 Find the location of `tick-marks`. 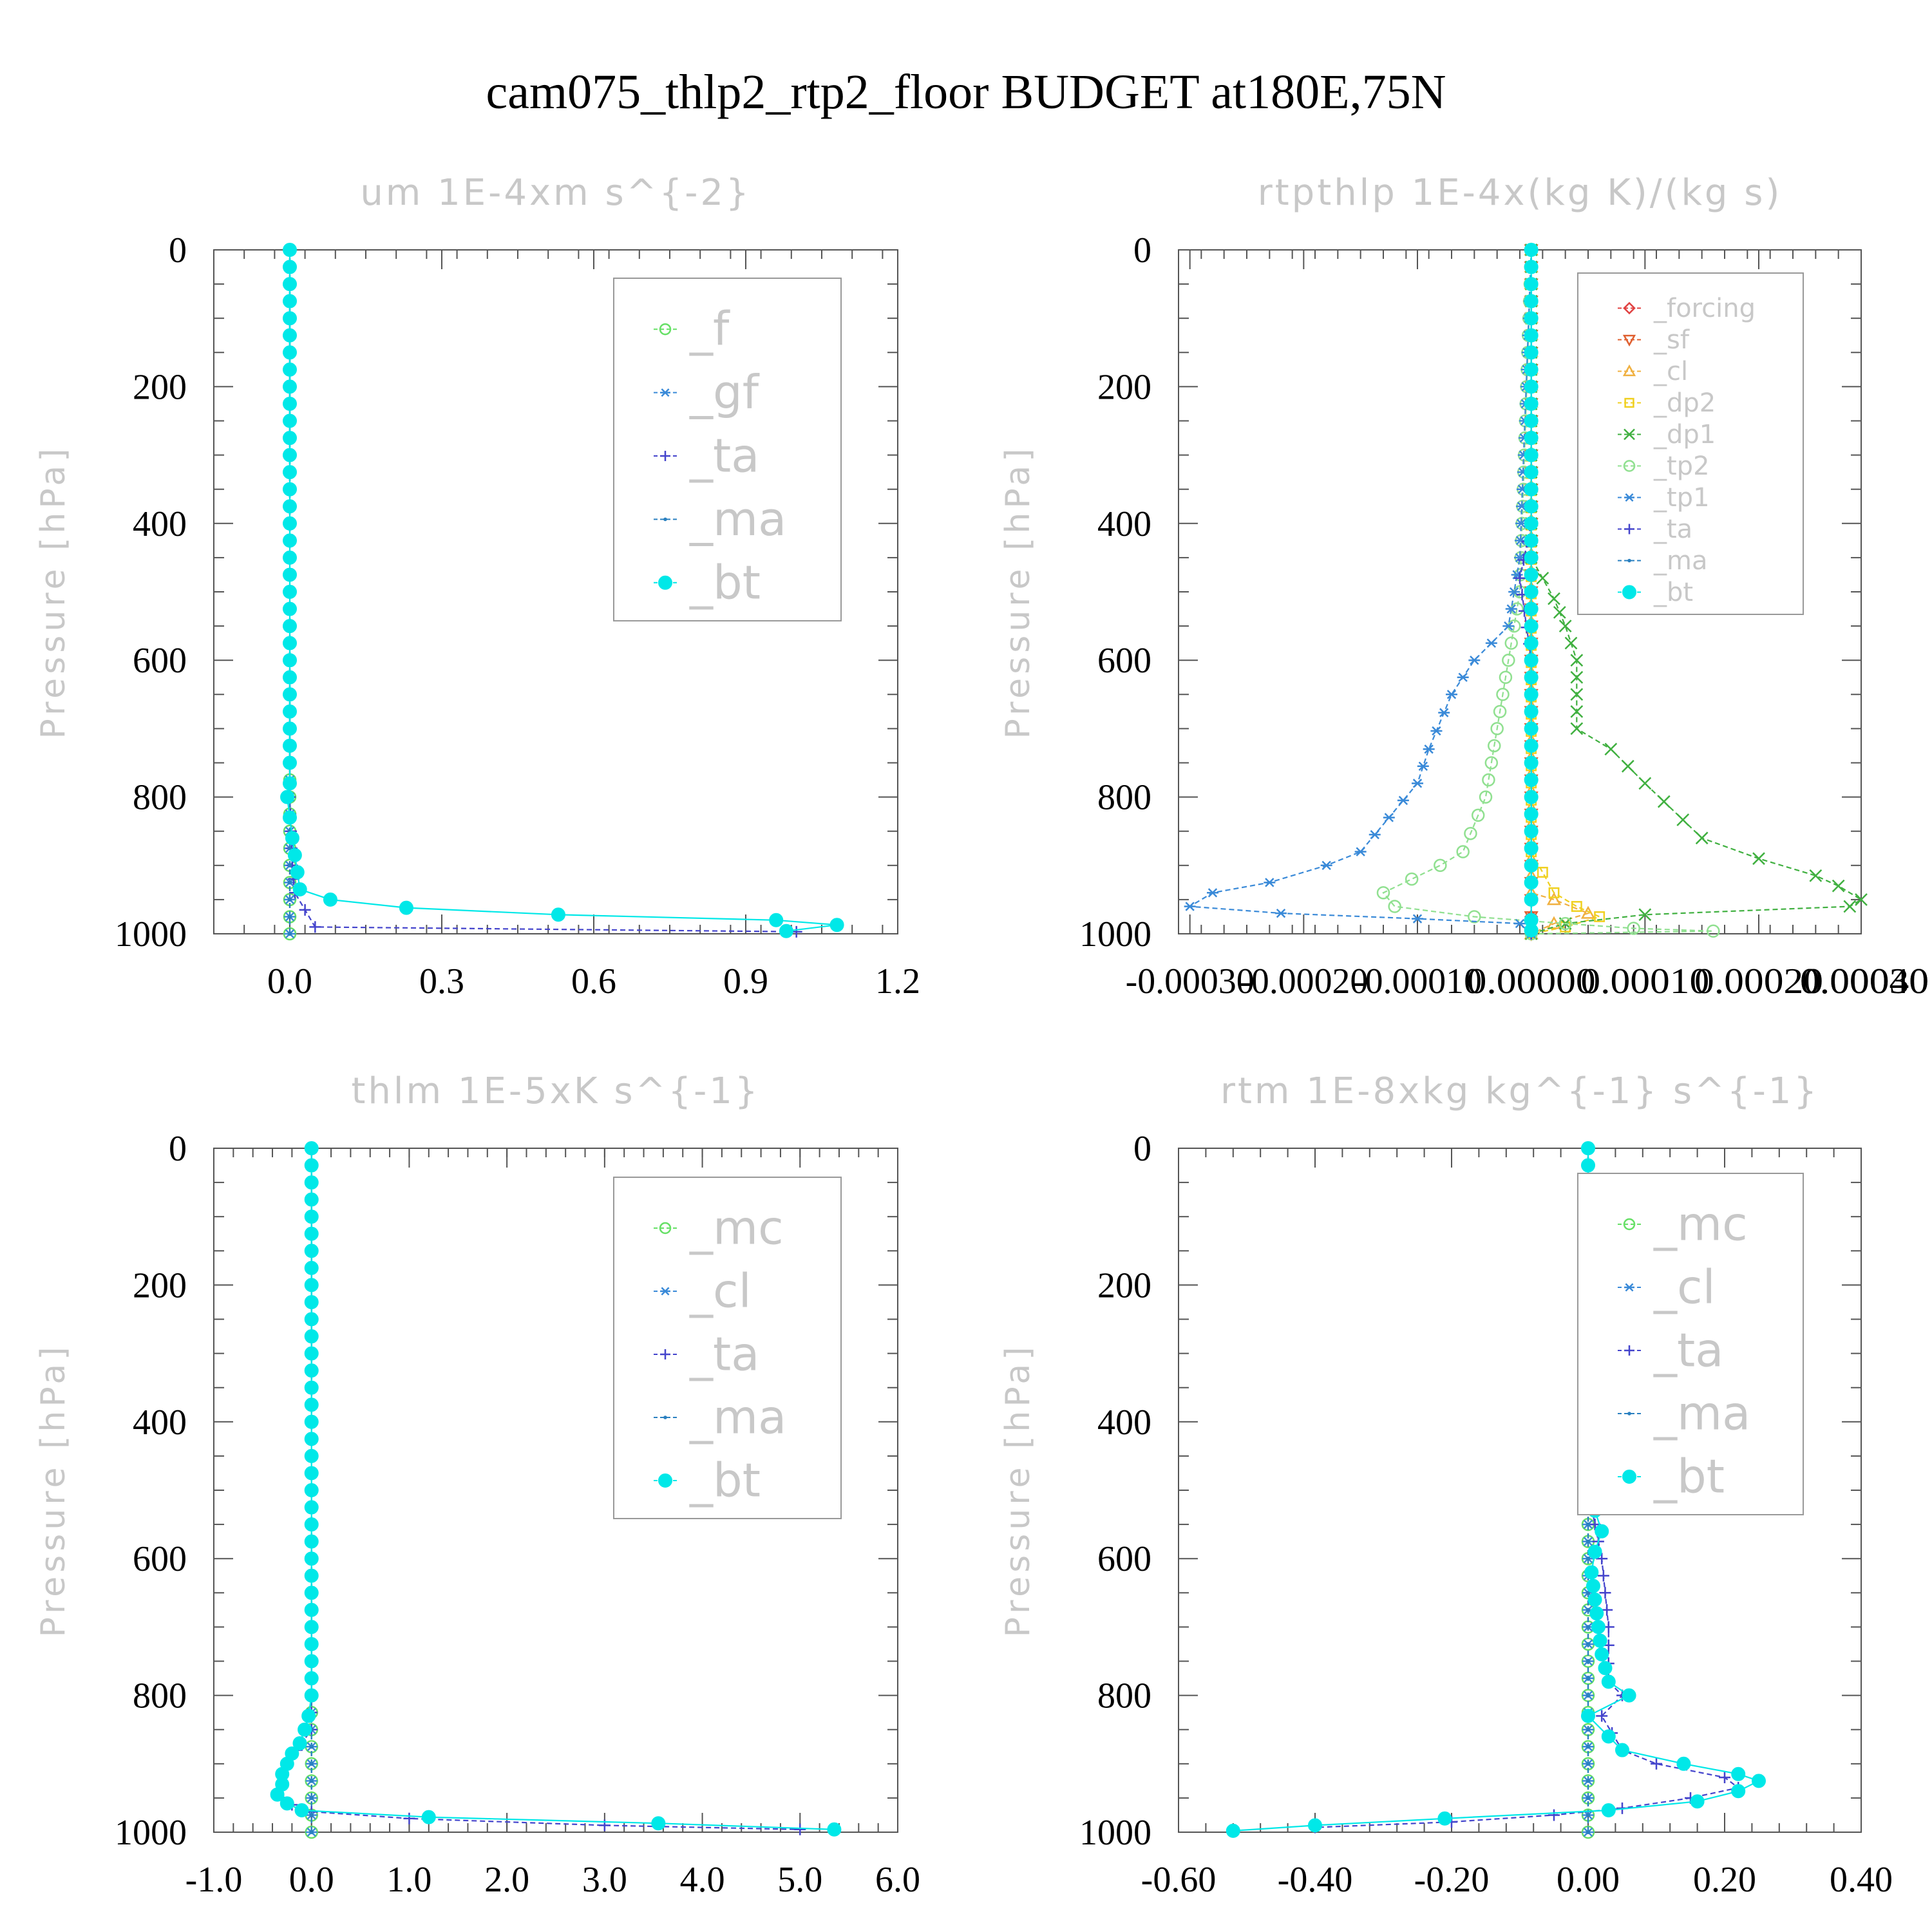

tick-marks is located at coordinates (555, 591).